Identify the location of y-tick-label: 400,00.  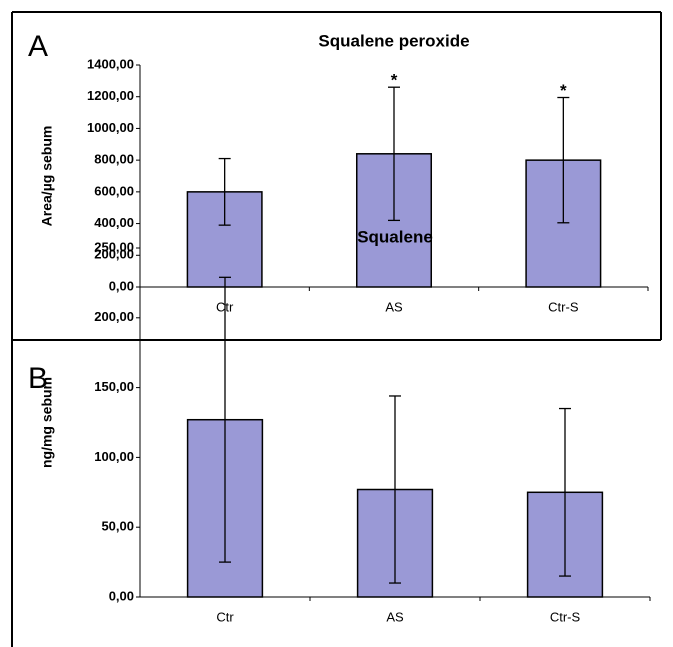
(114, 222).